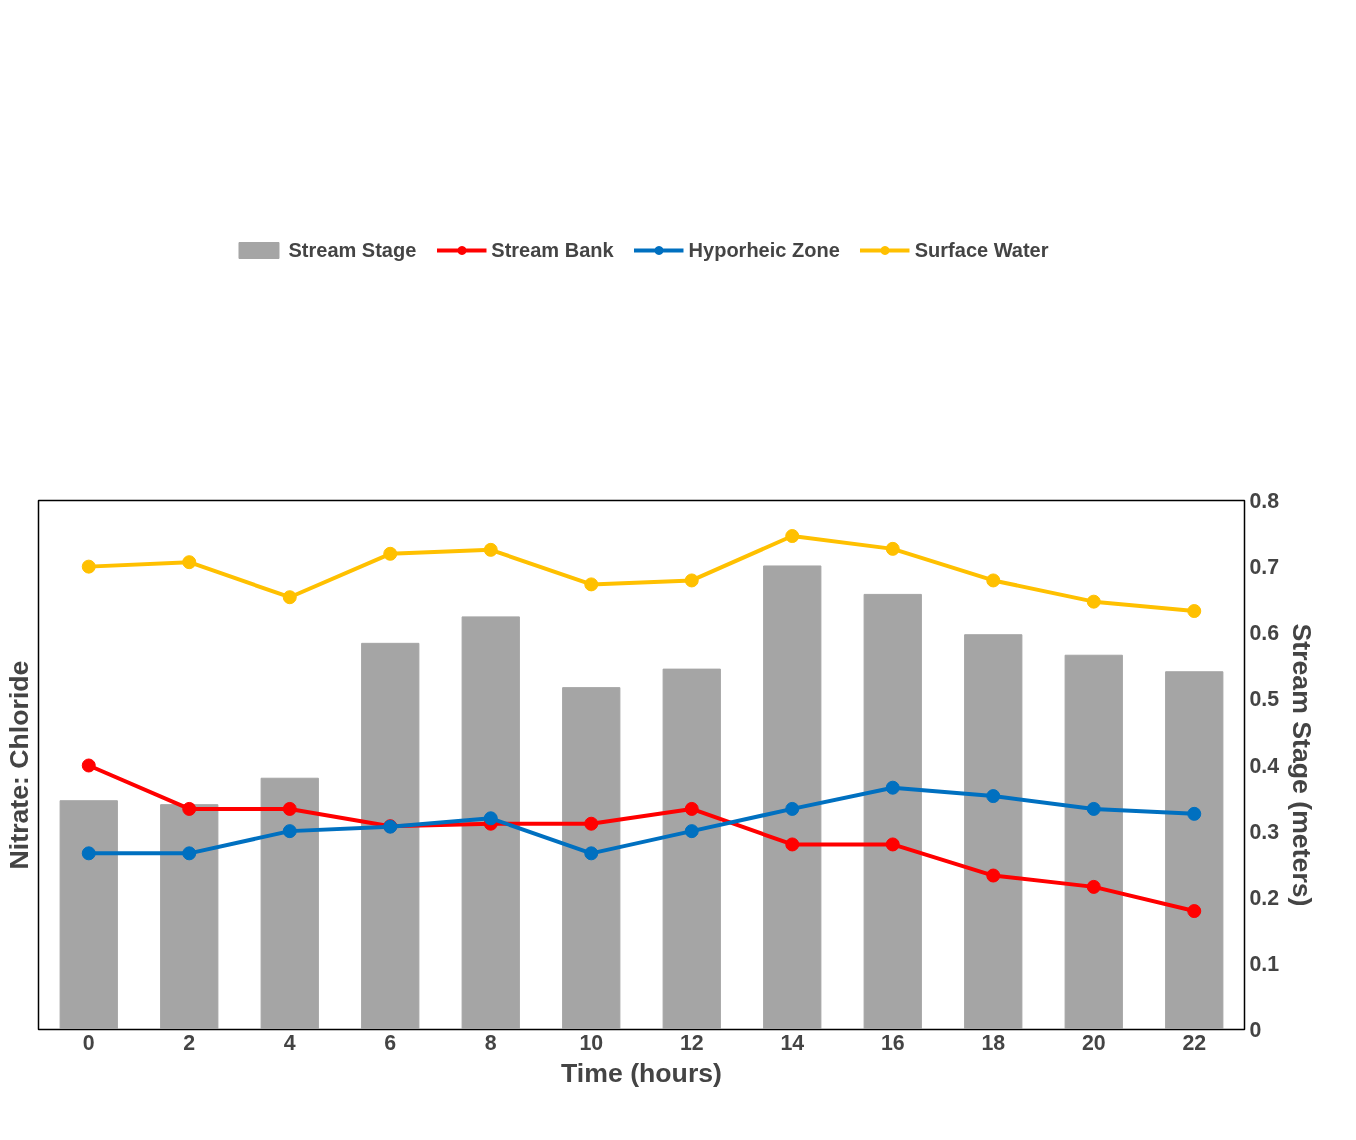 Image resolution: width=1356 pixels, height=1140 pixels. I want to click on x-tick-label: 8, so click(490, 1042).